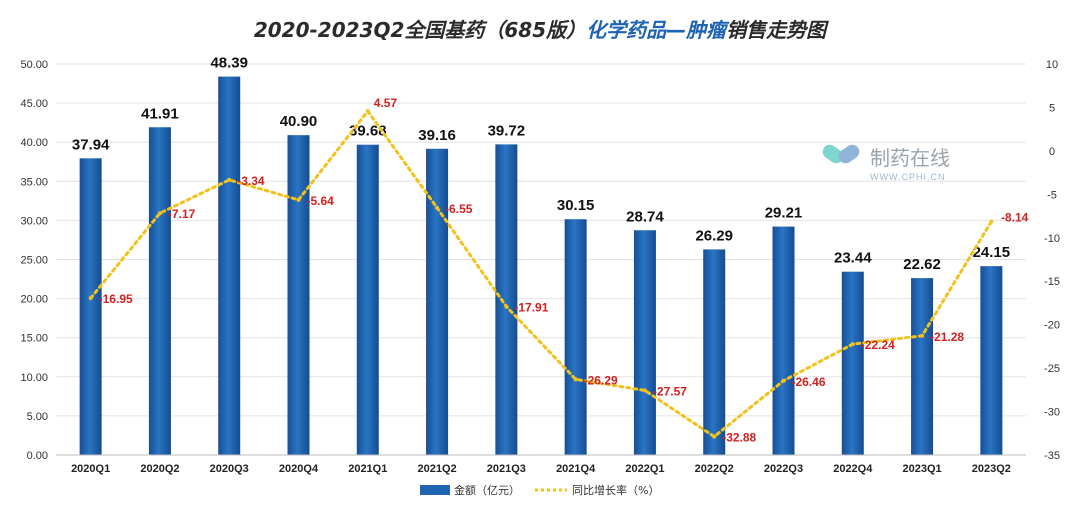 The image size is (1080, 524). I want to click on x-tick-label: 2021Q2, so click(436, 469).